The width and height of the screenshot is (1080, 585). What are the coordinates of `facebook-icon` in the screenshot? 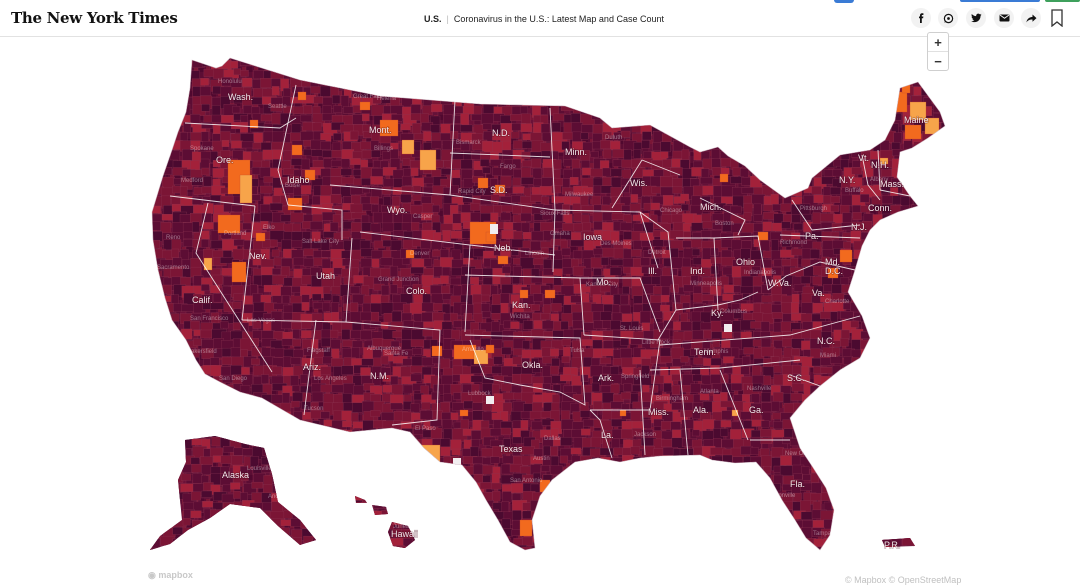 It's located at (921, 18).